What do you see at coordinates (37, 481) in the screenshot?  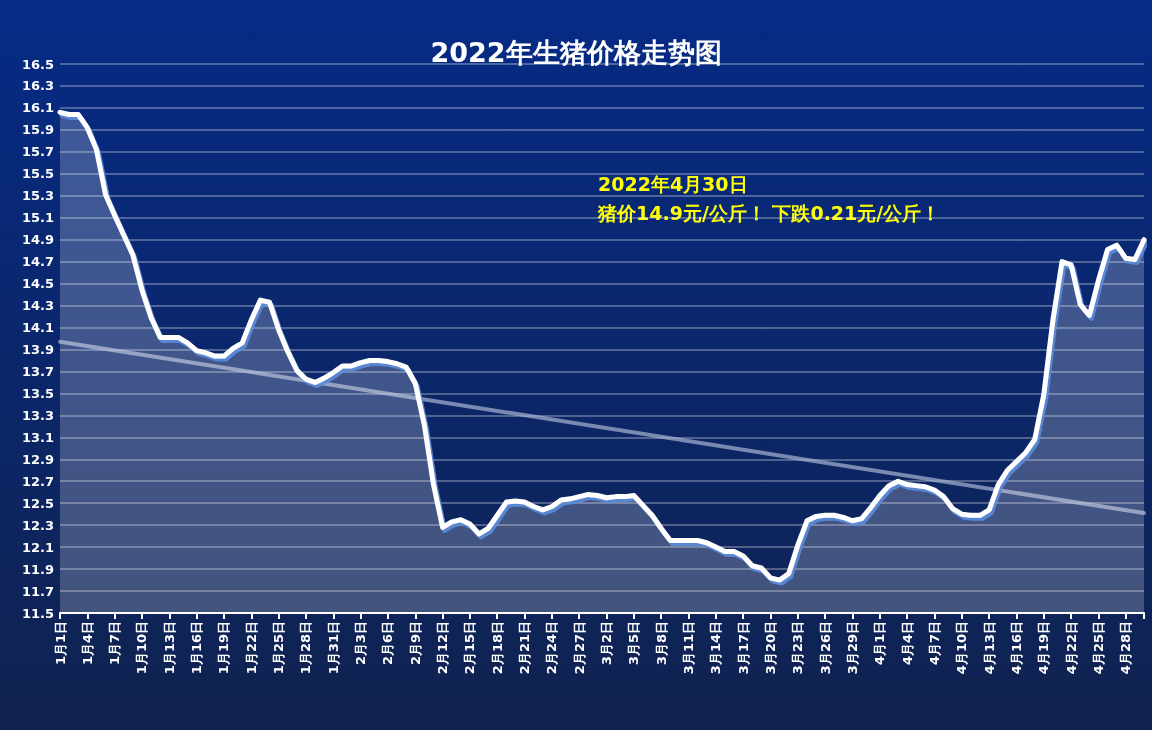 I see `y-tick-label: 12.7` at bounding box center [37, 481].